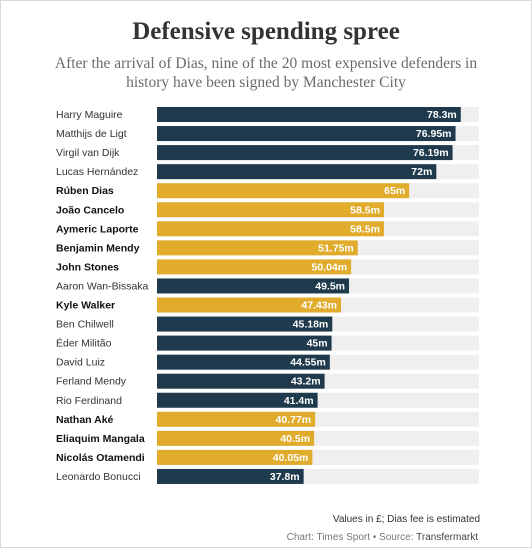 The width and height of the screenshot is (532, 548). Describe the element at coordinates (336, 248) in the screenshot. I see `value-label: 51.75m` at that location.